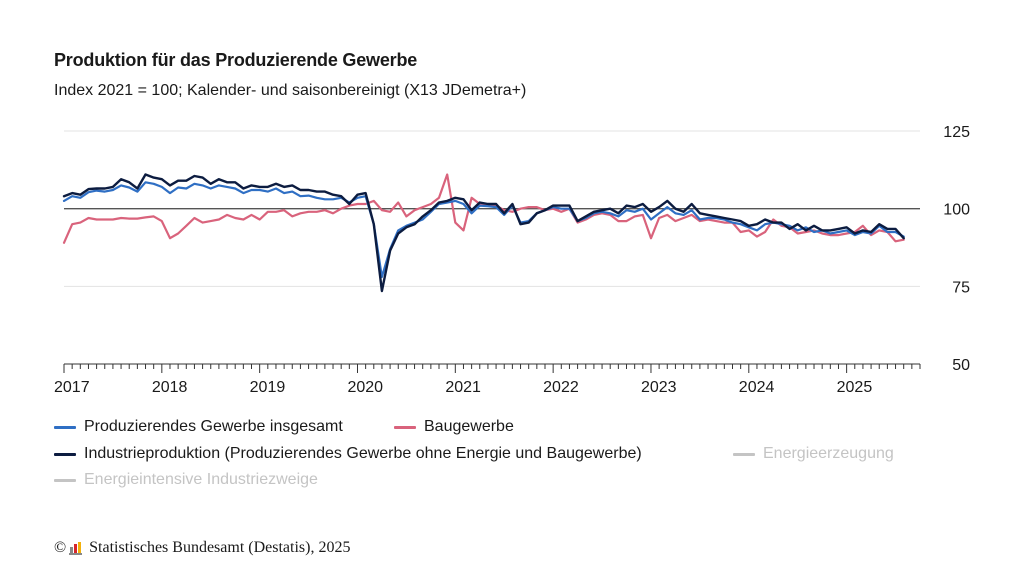 Image resolution: width=1024 pixels, height=576 pixels. I want to click on legend-item-energieerzeugung: Energieerzeugung, so click(813, 454).